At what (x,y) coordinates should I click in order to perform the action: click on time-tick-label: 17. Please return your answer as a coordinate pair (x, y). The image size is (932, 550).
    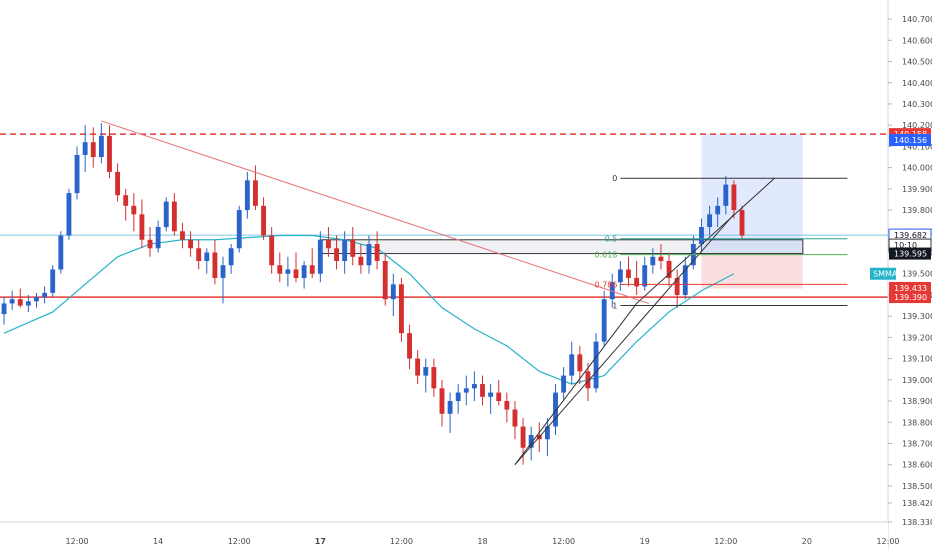
    Looking at the image, I should click on (320, 541).